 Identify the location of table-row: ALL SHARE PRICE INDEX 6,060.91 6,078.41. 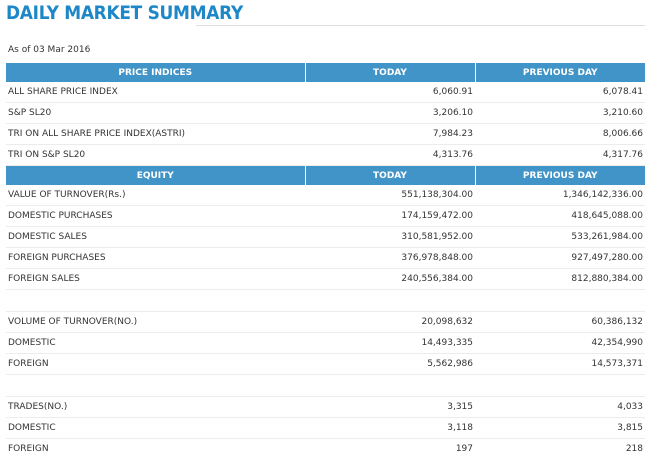
(325, 92).